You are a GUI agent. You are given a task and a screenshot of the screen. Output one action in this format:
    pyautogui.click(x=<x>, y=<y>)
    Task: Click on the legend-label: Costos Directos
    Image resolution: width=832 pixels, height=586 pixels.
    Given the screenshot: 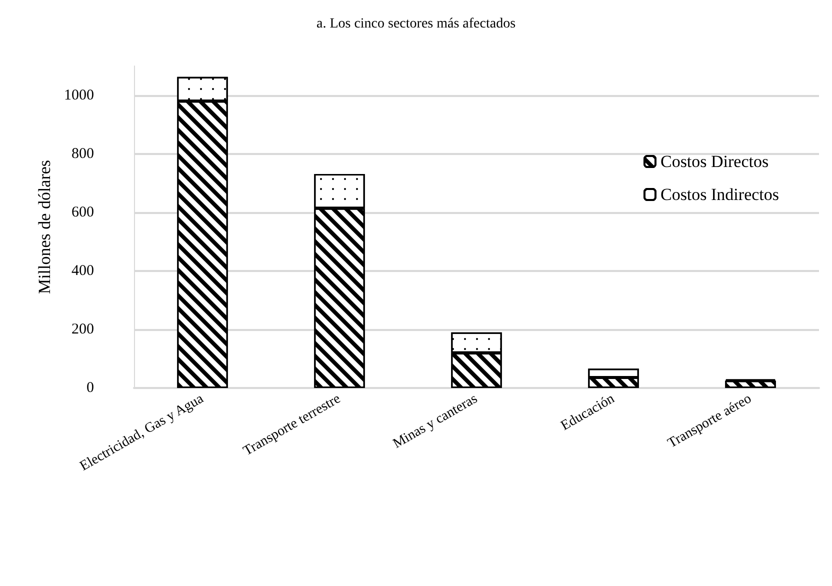 What is the action you would take?
    pyautogui.click(x=714, y=161)
    